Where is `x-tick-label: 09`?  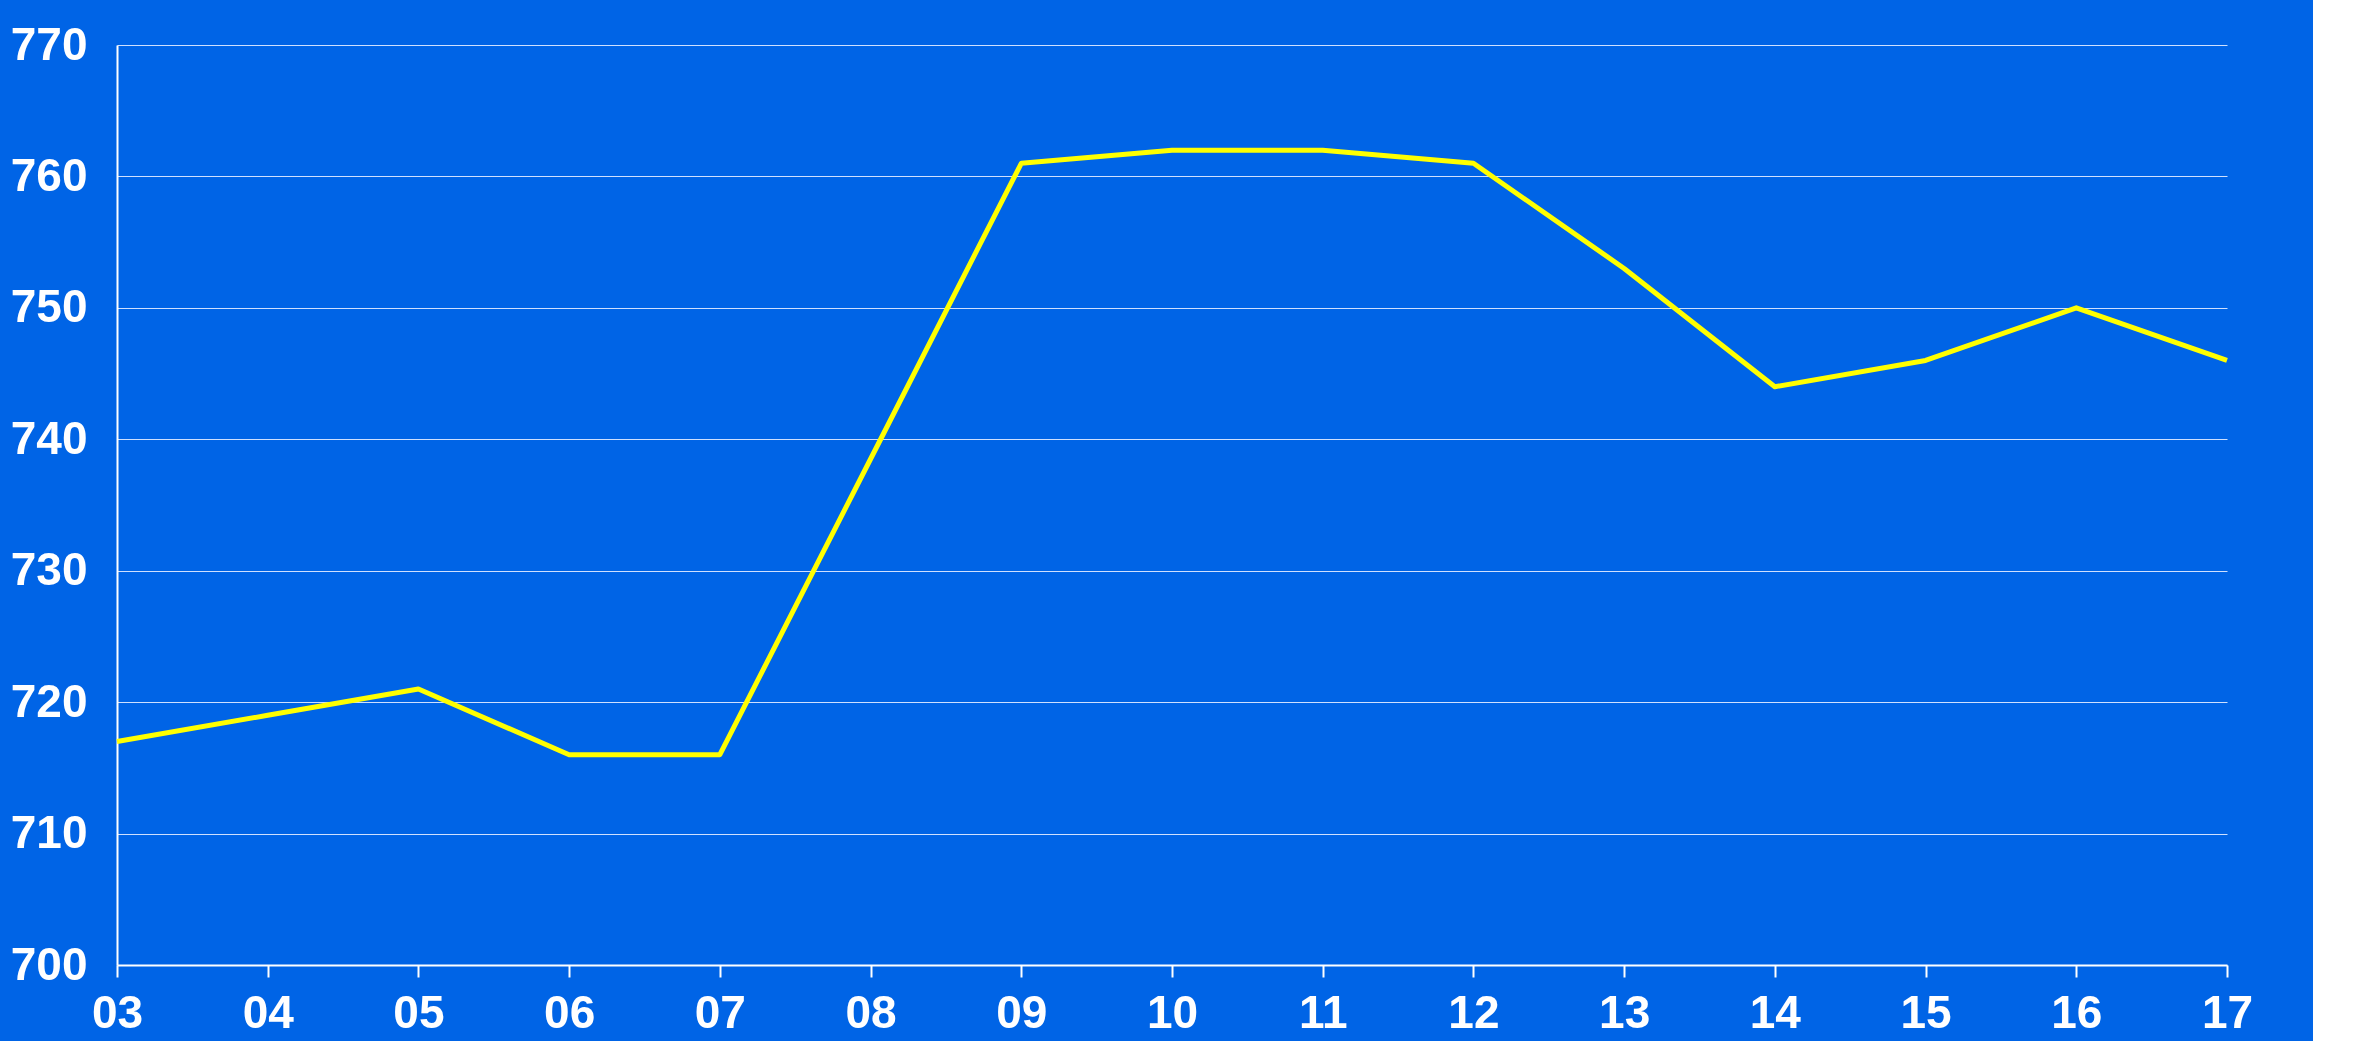
x-tick-label: 09 is located at coordinates (1022, 1011).